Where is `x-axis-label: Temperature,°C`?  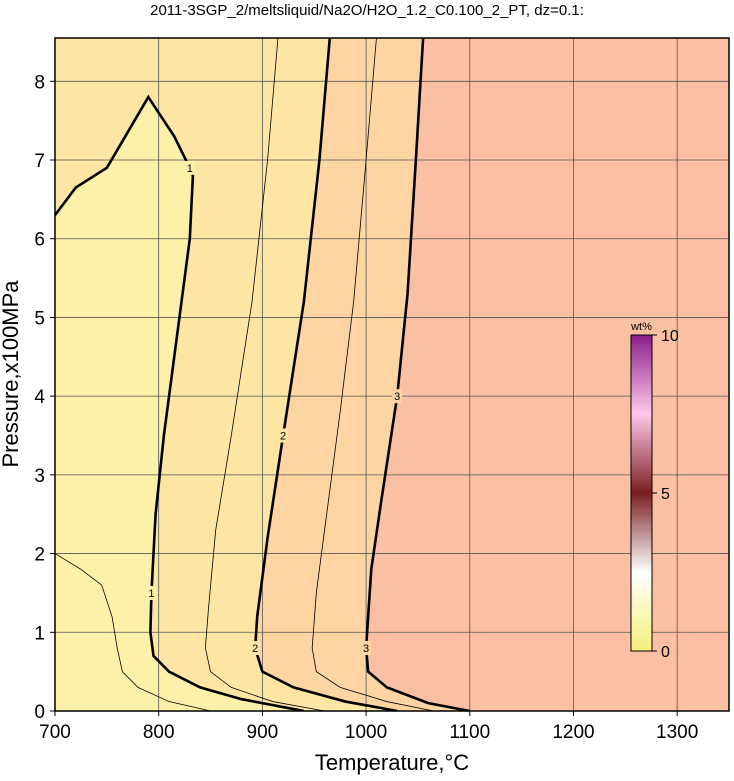
x-axis-label: Temperature,°C is located at coordinates (392, 762).